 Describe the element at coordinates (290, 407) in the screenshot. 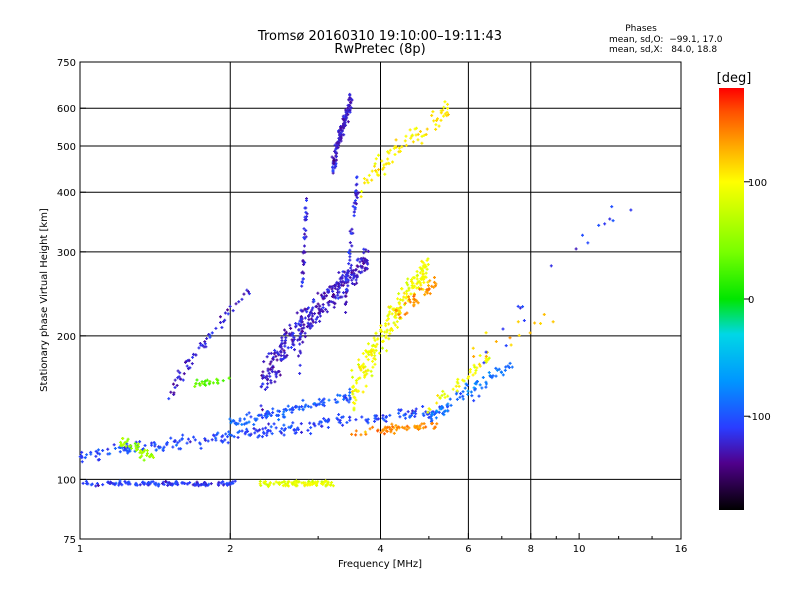

I see `cluster` at that location.